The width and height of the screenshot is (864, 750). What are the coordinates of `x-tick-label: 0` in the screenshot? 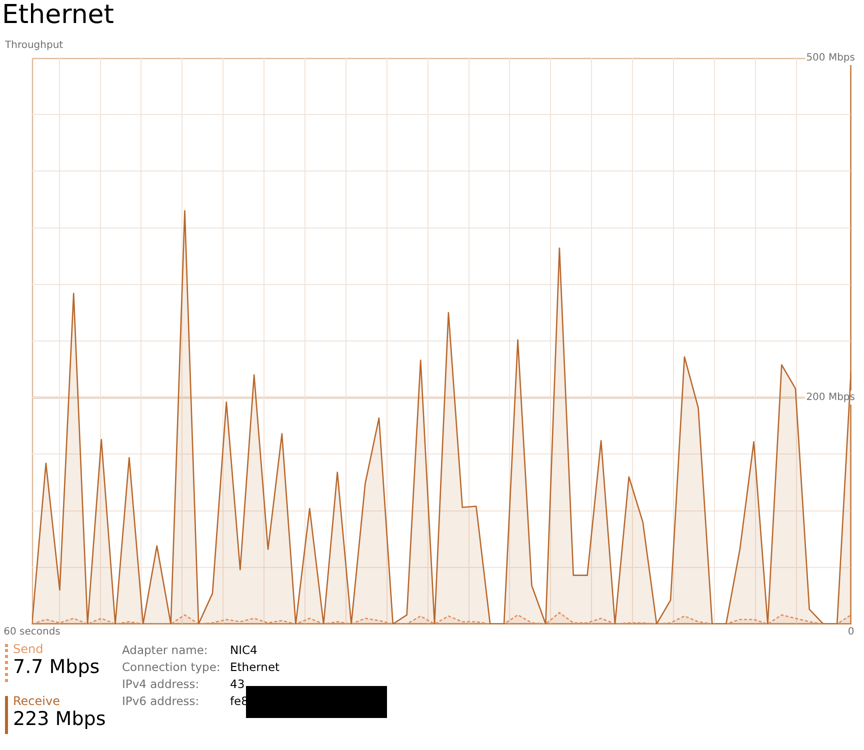 It's located at (851, 632).